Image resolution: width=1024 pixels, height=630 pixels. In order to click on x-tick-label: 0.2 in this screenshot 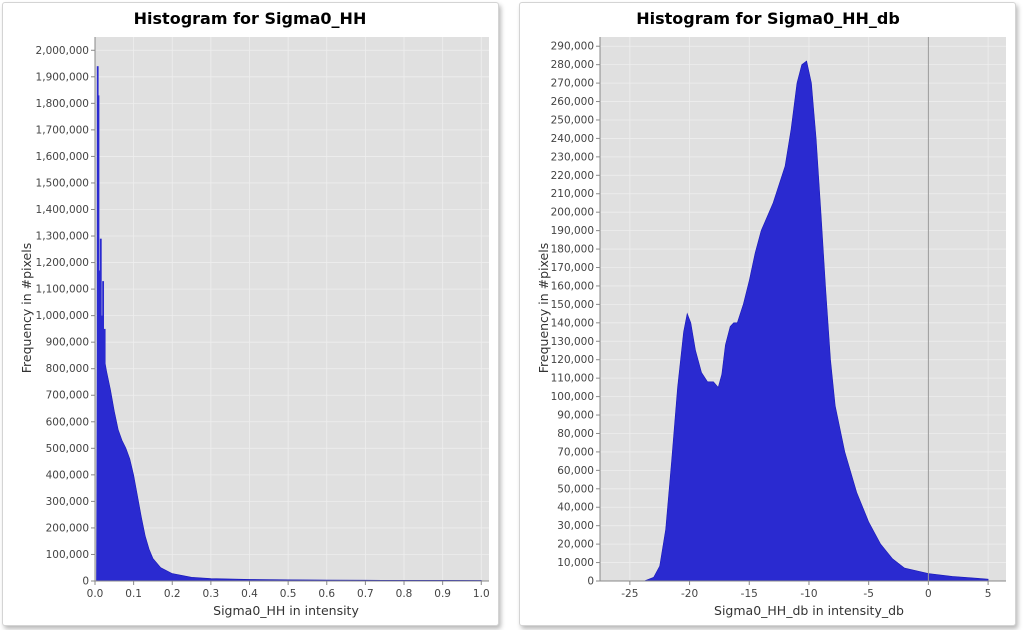, I will do `click(172, 594)`.